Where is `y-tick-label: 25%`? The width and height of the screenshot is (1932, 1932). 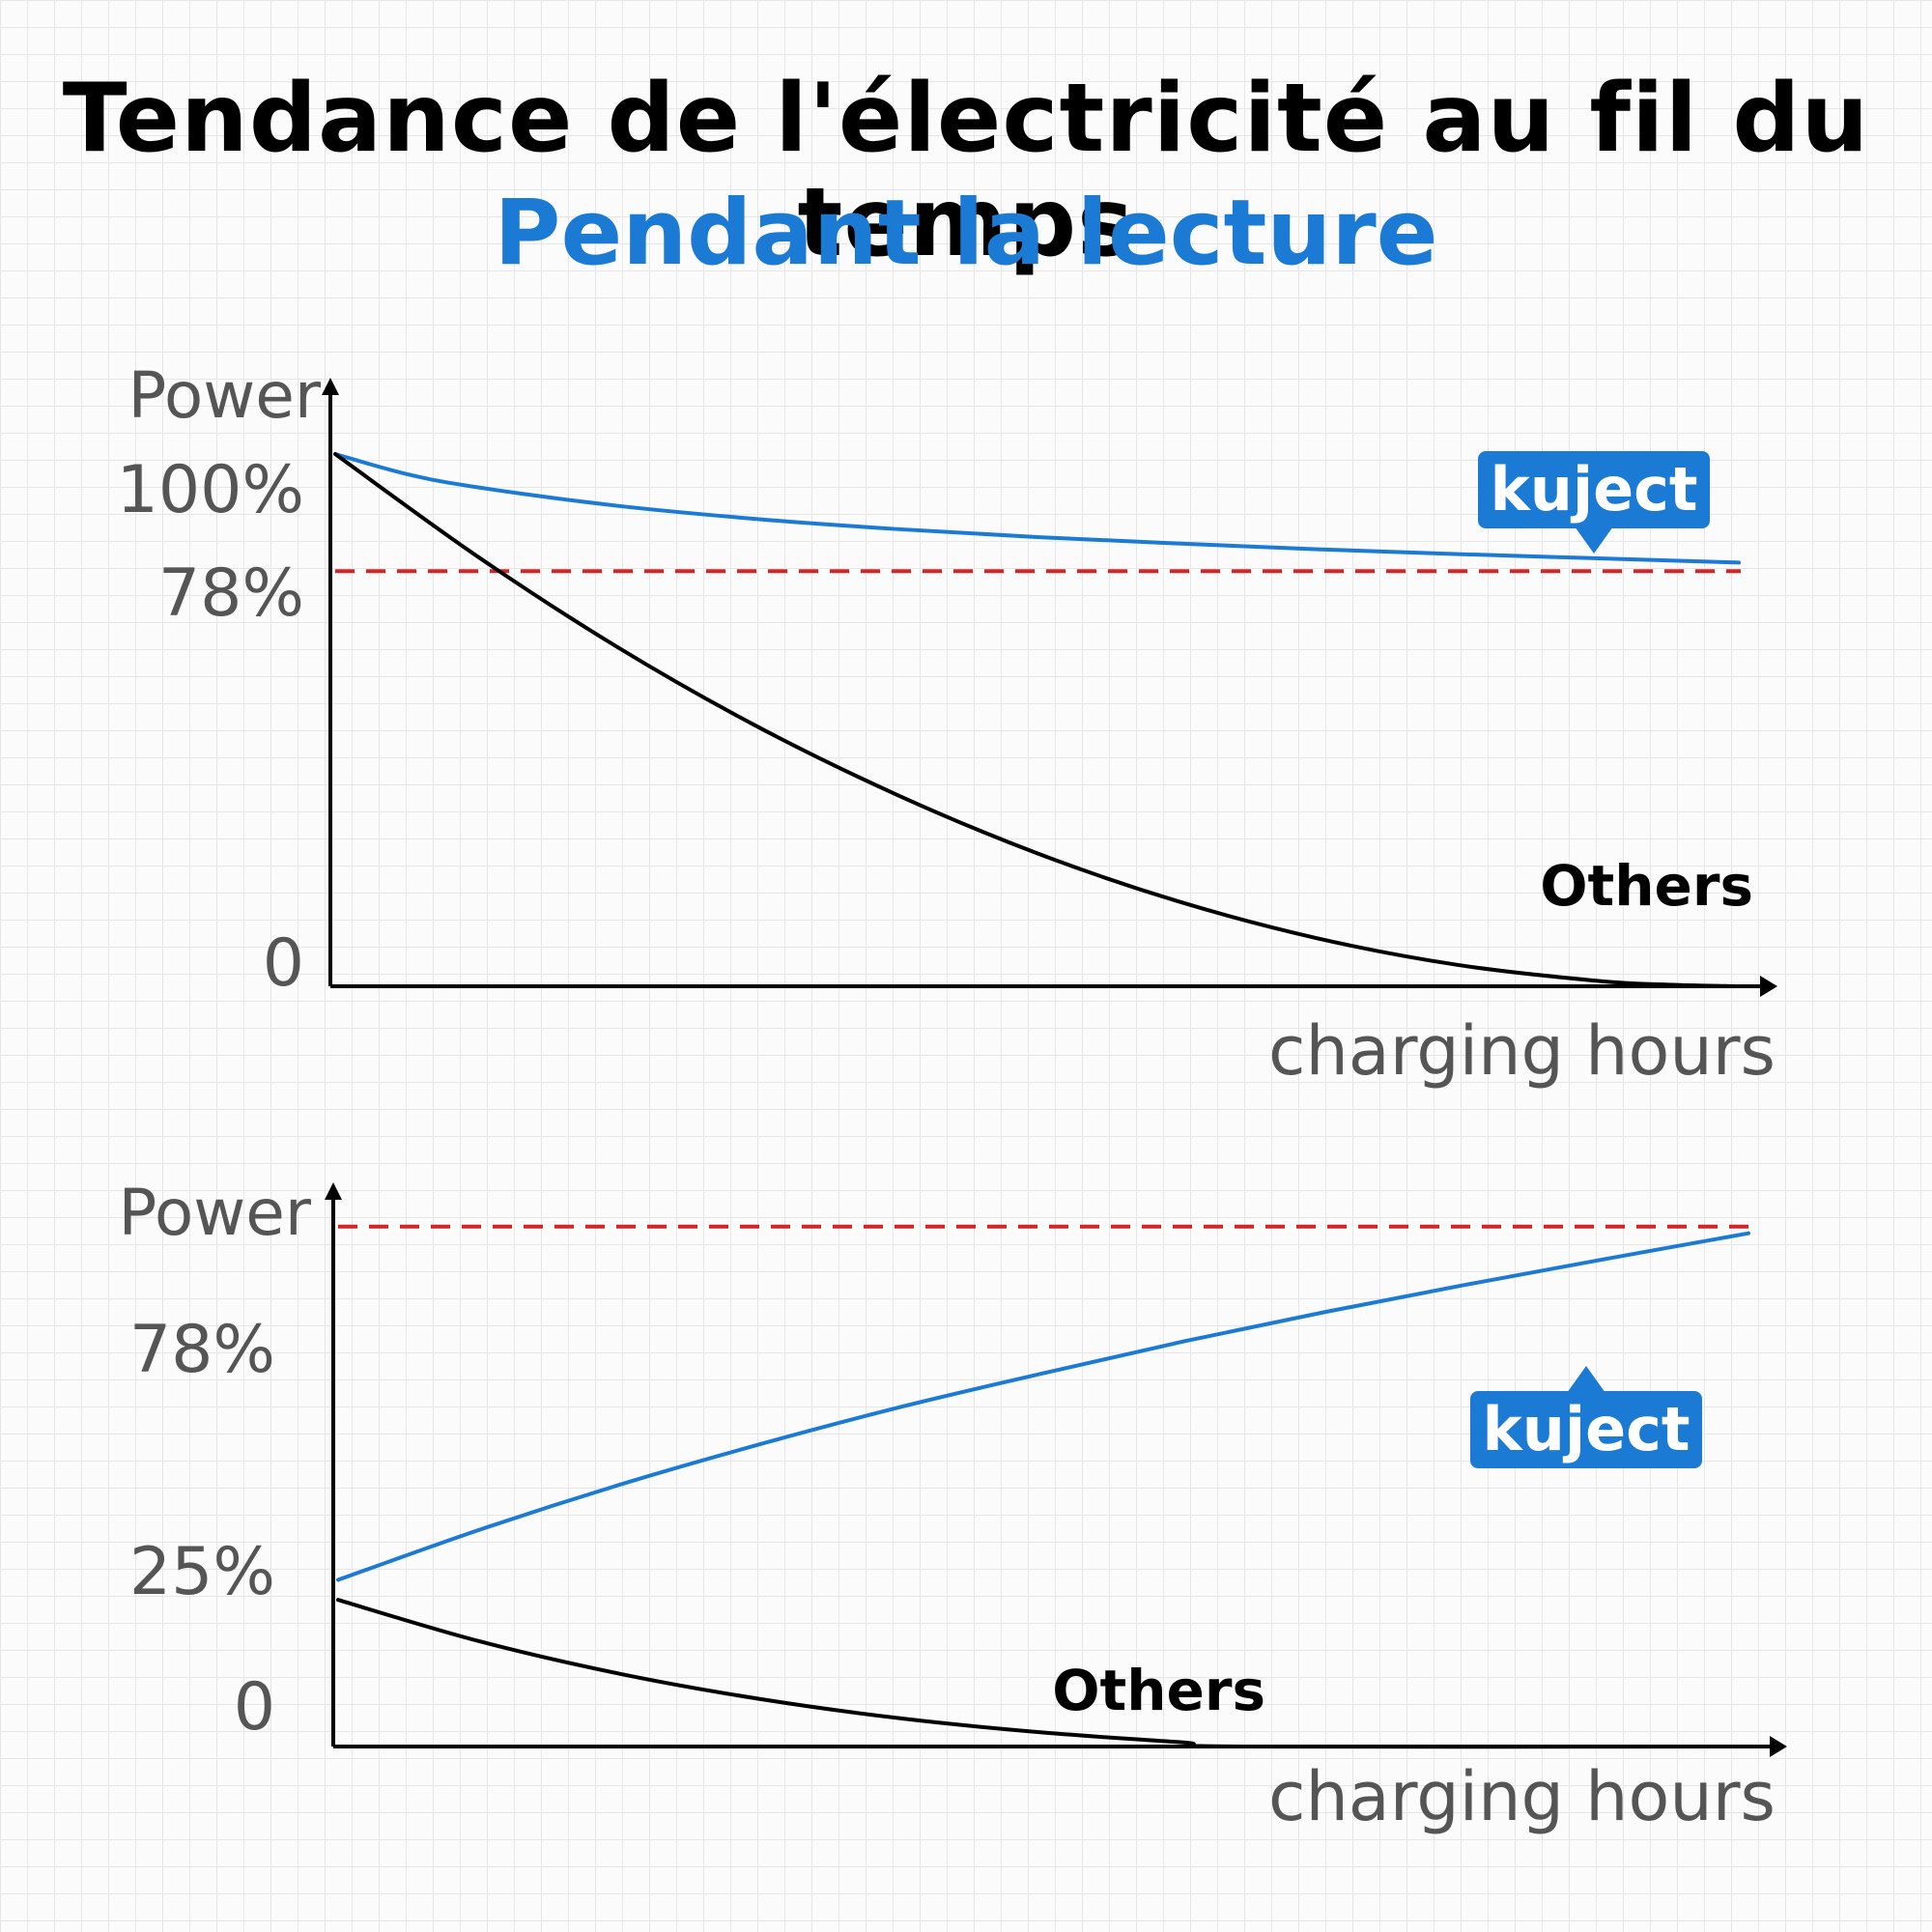 y-tick-label: 25% is located at coordinates (202, 1572).